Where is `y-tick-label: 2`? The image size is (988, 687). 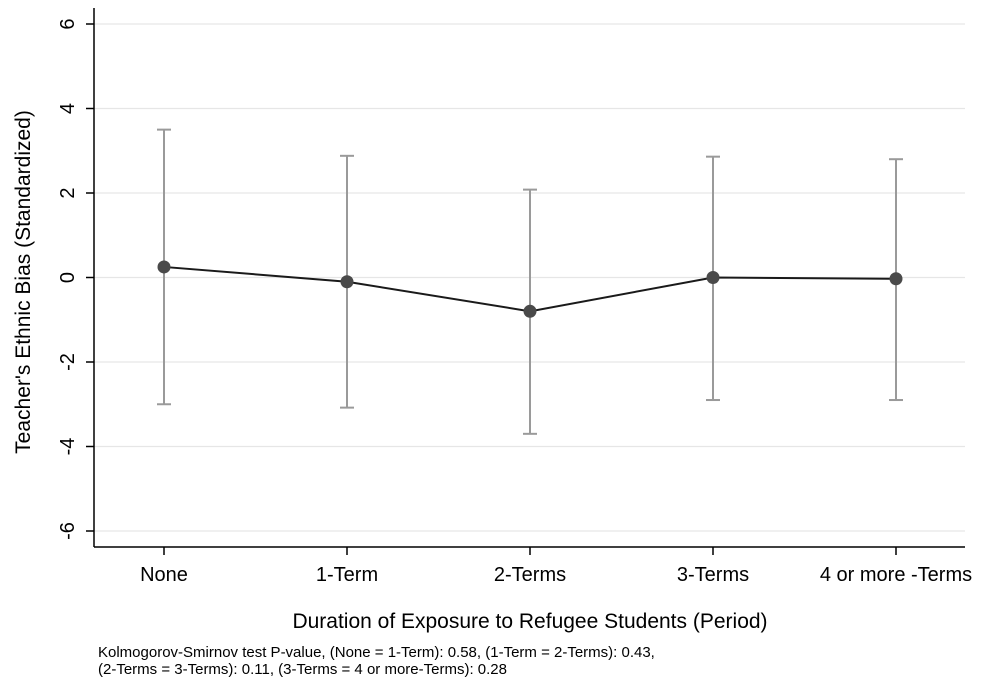
y-tick-label: 2 is located at coordinates (68, 192).